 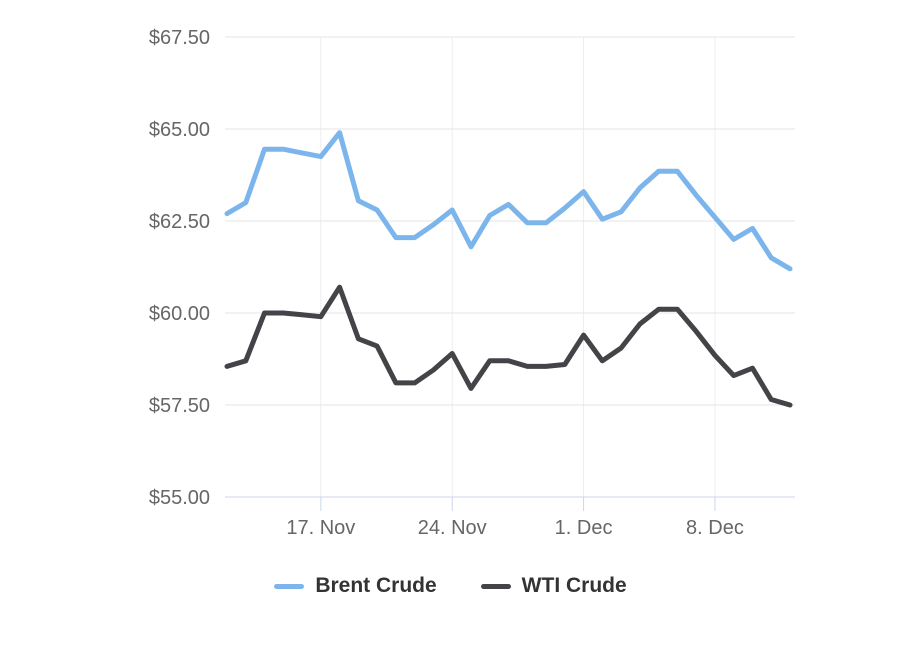 I want to click on wti-crude-line-swatch, so click(x=495, y=586).